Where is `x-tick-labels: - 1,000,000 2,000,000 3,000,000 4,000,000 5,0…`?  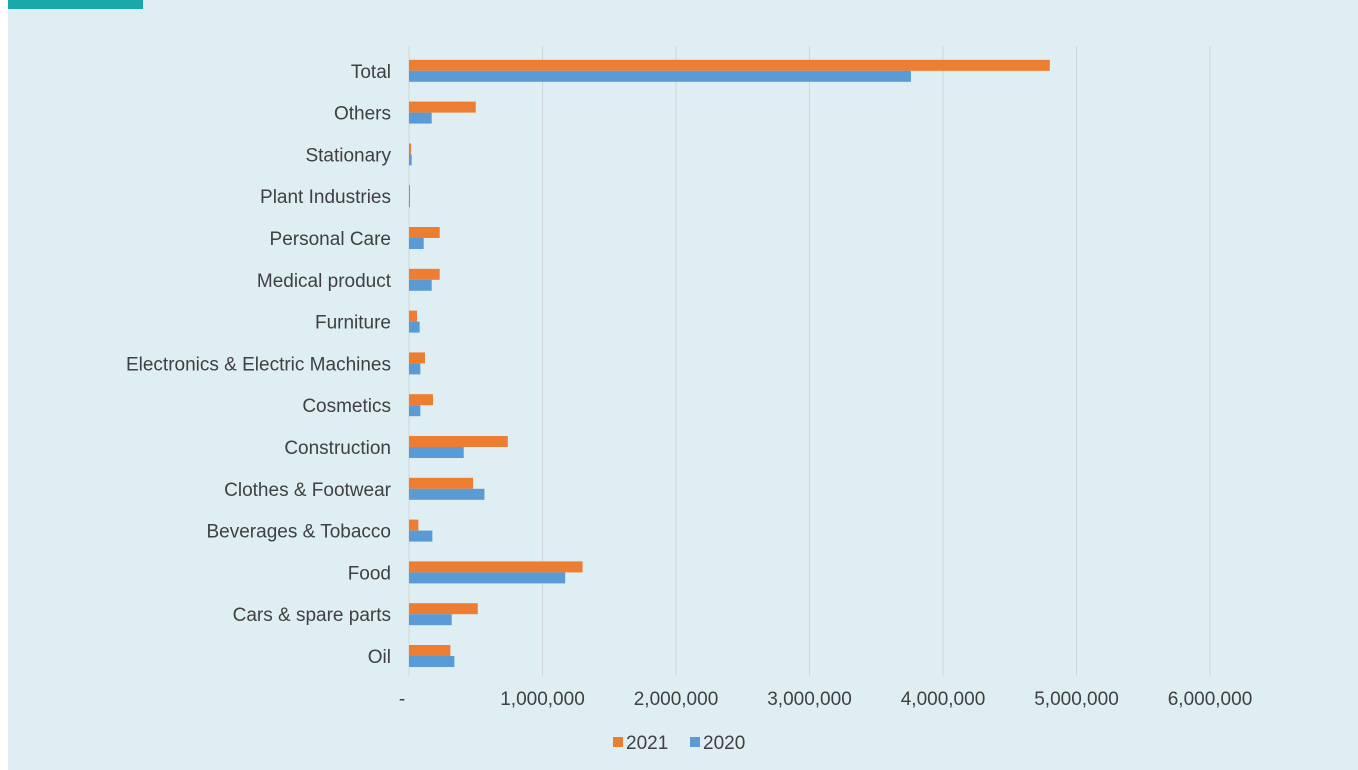 x-tick-labels: - 1,000,000 2,000,000 3,000,000 4,000,000 5,0… is located at coordinates (825, 699).